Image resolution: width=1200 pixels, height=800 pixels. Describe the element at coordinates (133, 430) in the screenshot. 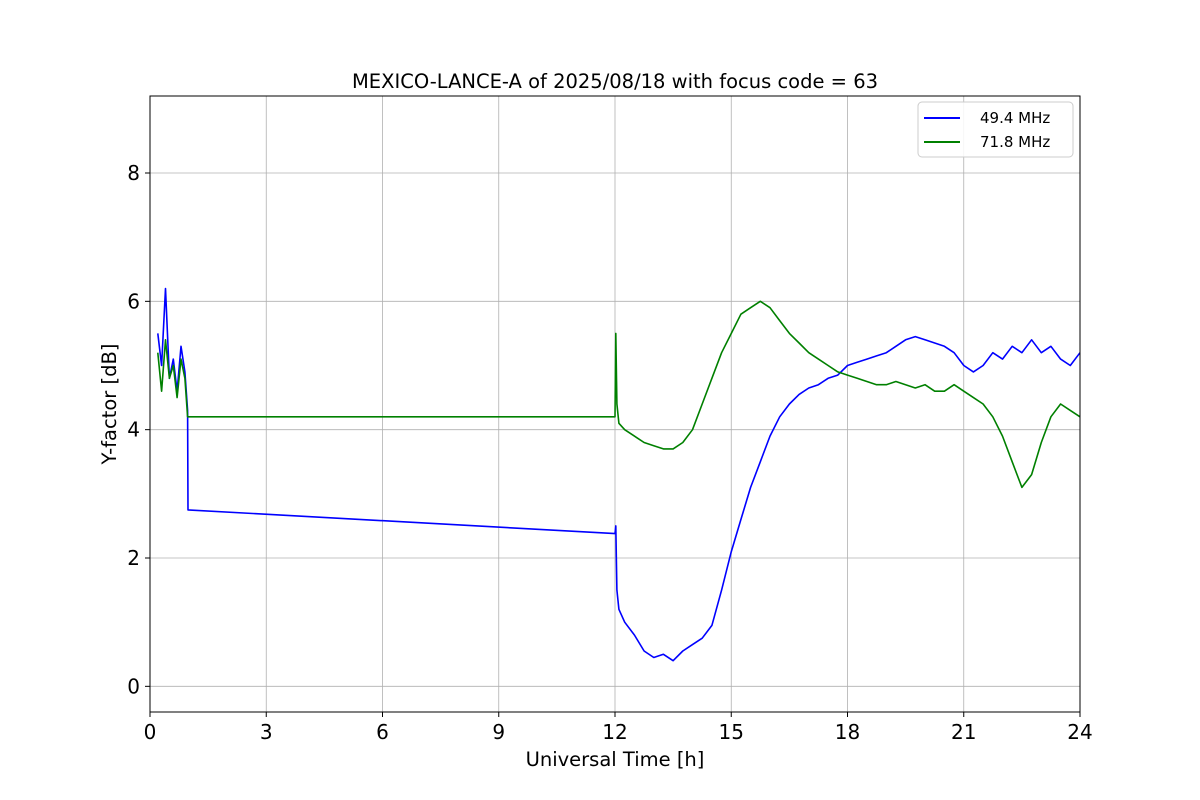

I see `y-tick-label: 4` at that location.